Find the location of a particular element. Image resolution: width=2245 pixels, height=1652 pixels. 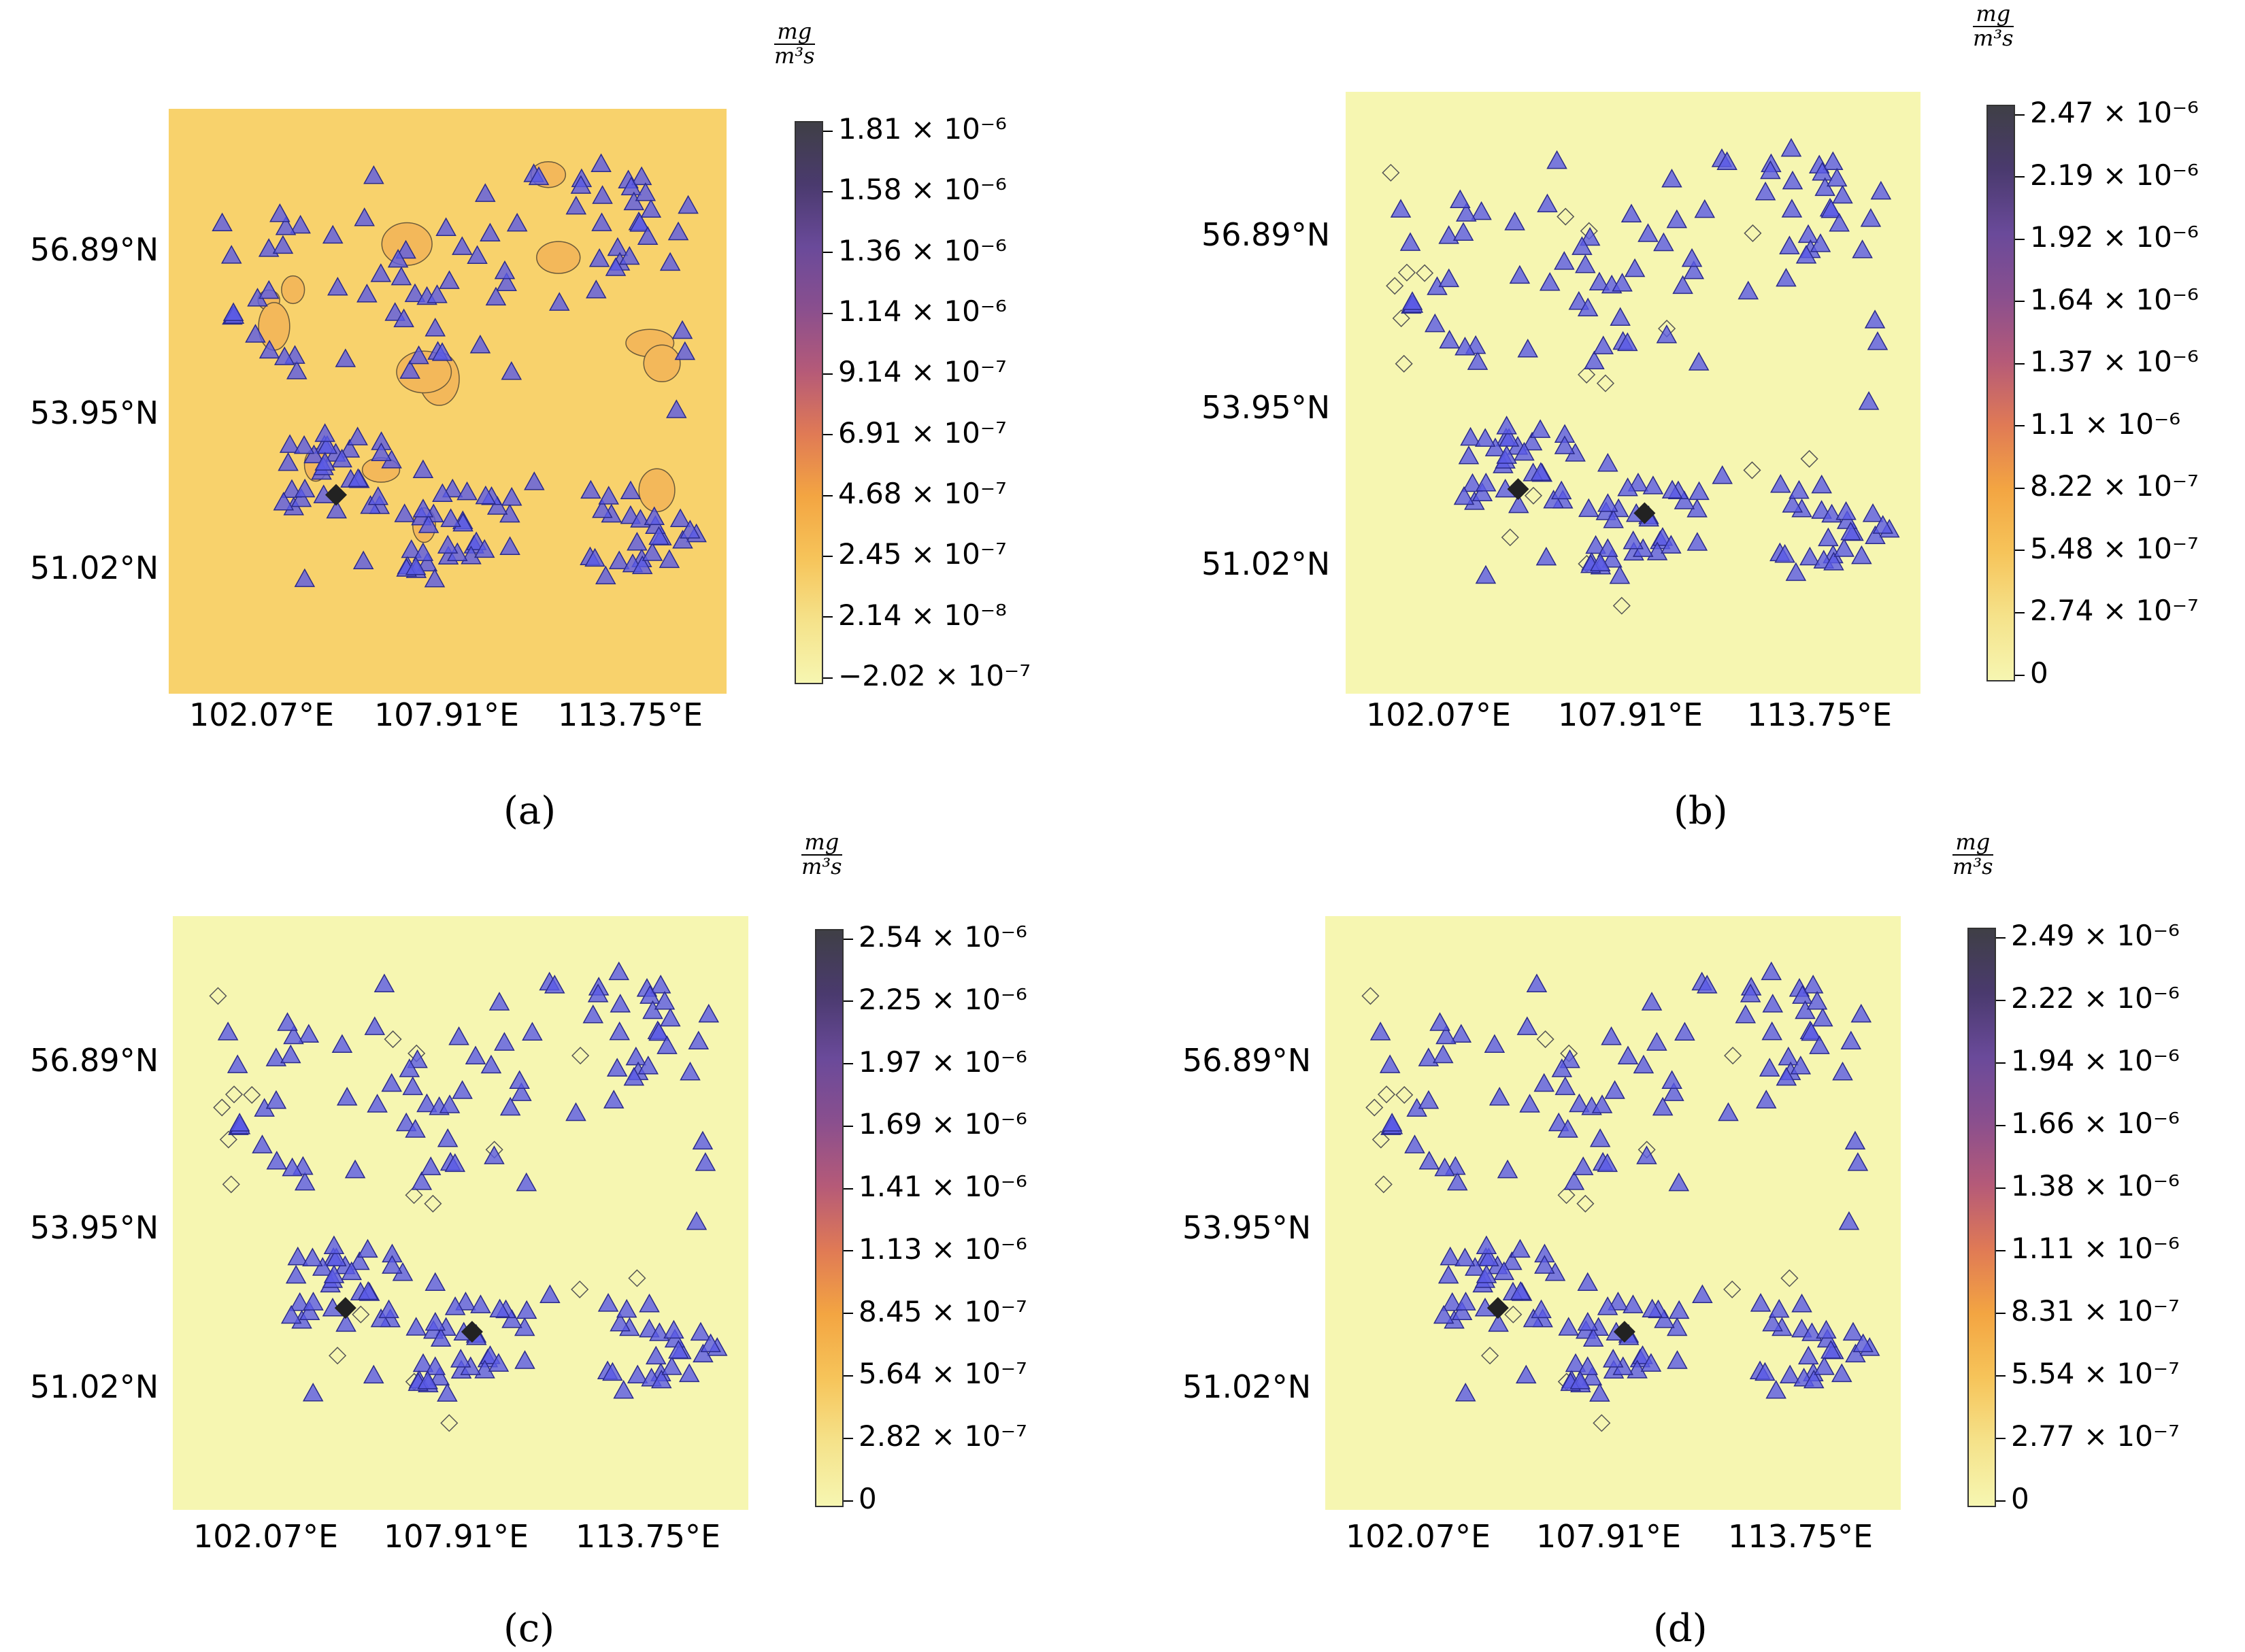

colorbar-d is located at coordinates (1982, 1217).